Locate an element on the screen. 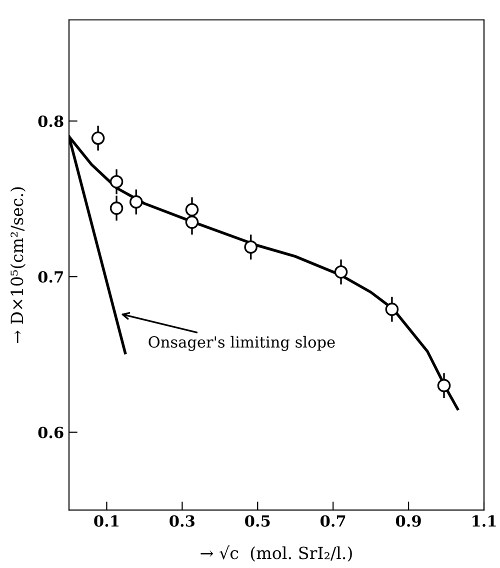 The image size is (500, 568). y-tick-label: 0.6 is located at coordinates (51, 432).